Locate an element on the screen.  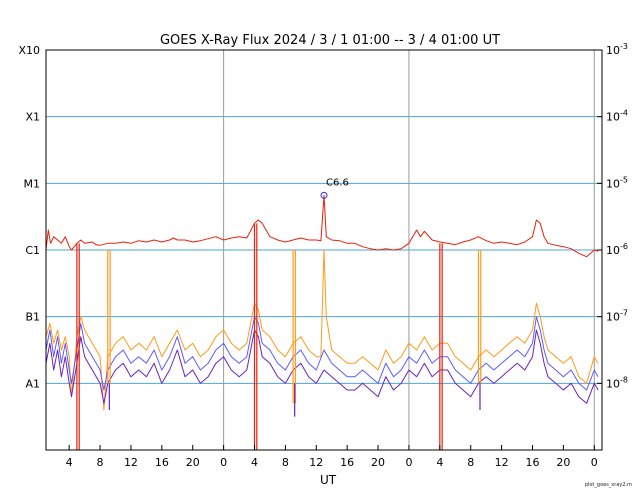
right-tick-exponent: -8 is located at coordinates (624, 379).